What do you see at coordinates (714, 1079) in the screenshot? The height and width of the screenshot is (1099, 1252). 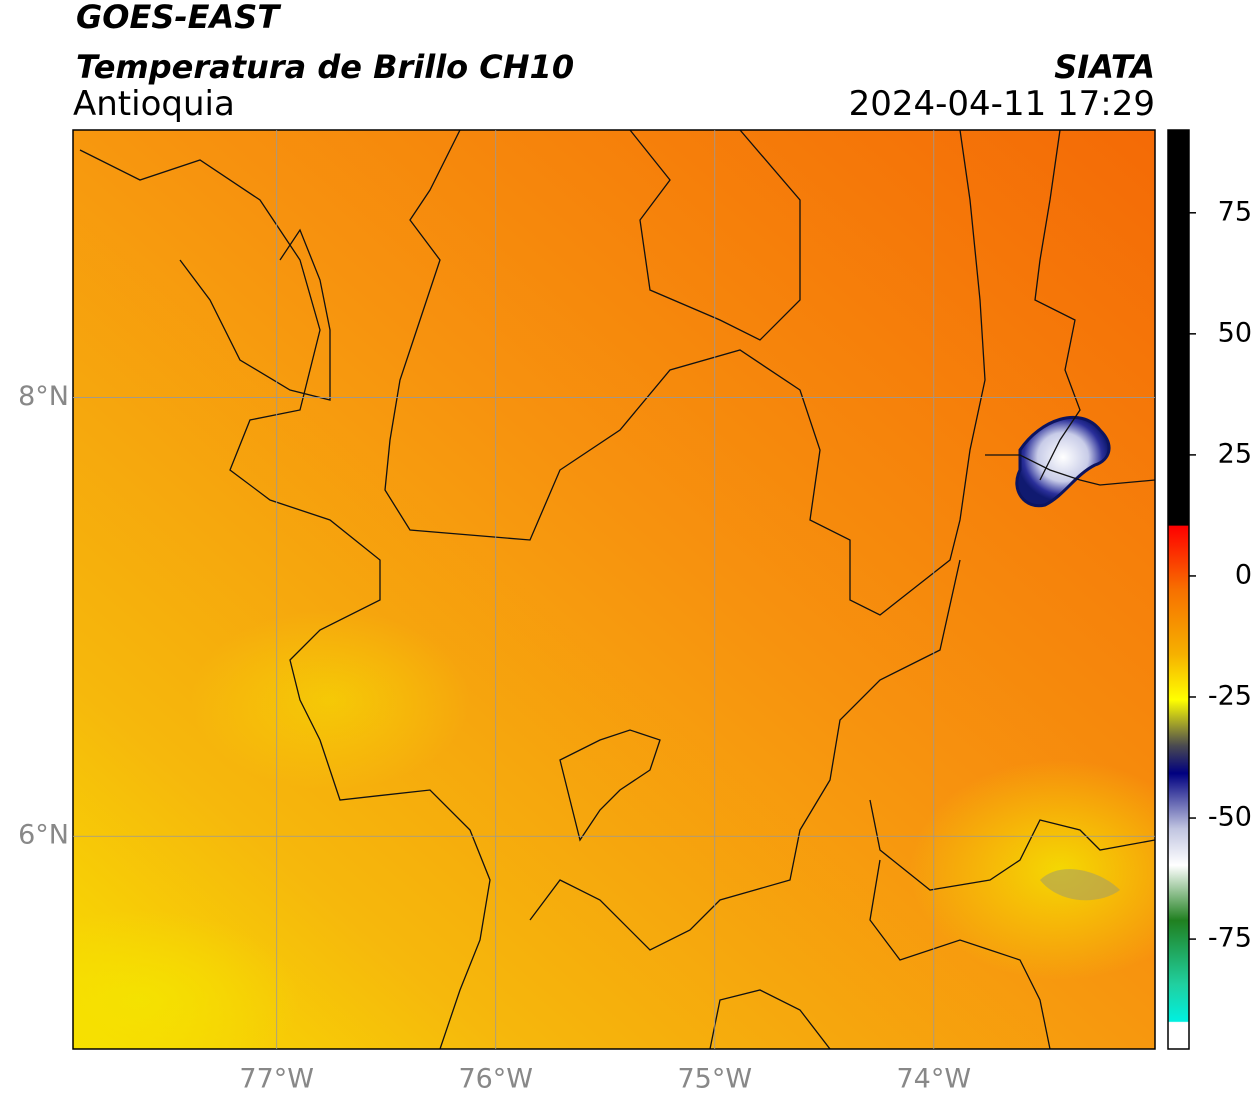 I see `x-tick-label: 75°W` at bounding box center [714, 1079].